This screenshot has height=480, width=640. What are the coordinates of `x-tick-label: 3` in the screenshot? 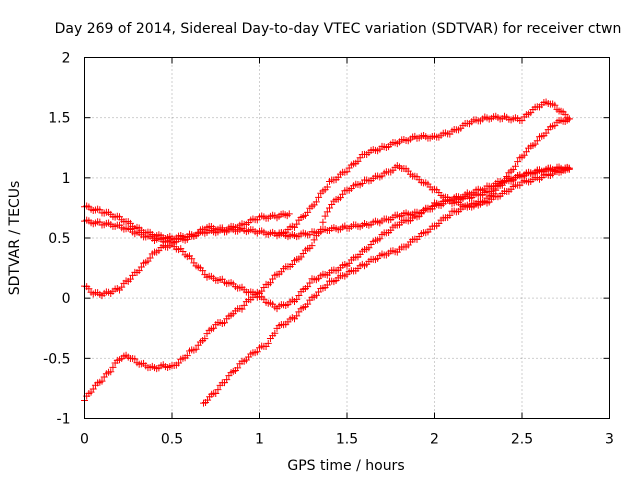 It's located at (609, 440).